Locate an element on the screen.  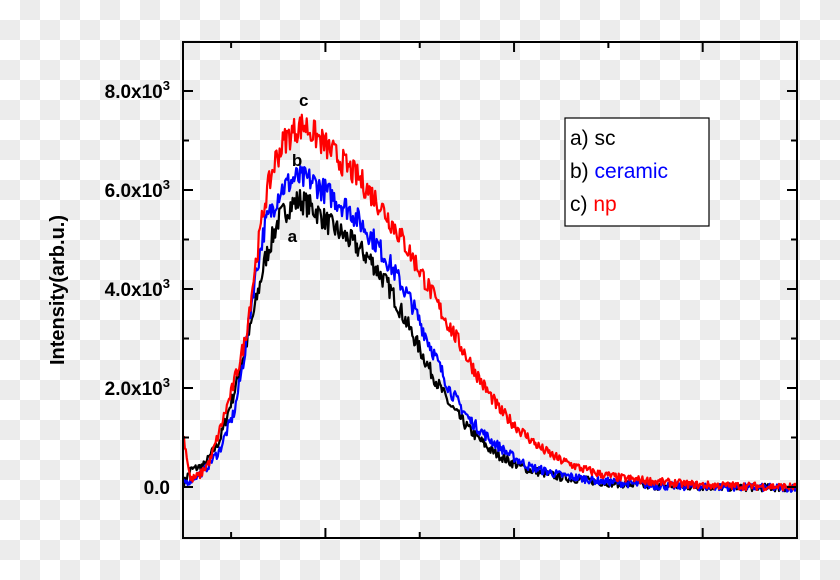
legend-box is located at coordinates (637, 172).